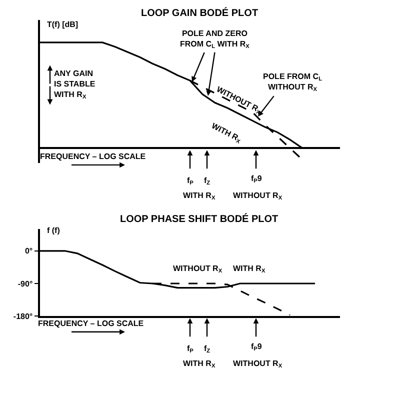 The width and height of the screenshot is (398, 409). I want to click on y-axis-title: f (f), so click(53, 230).